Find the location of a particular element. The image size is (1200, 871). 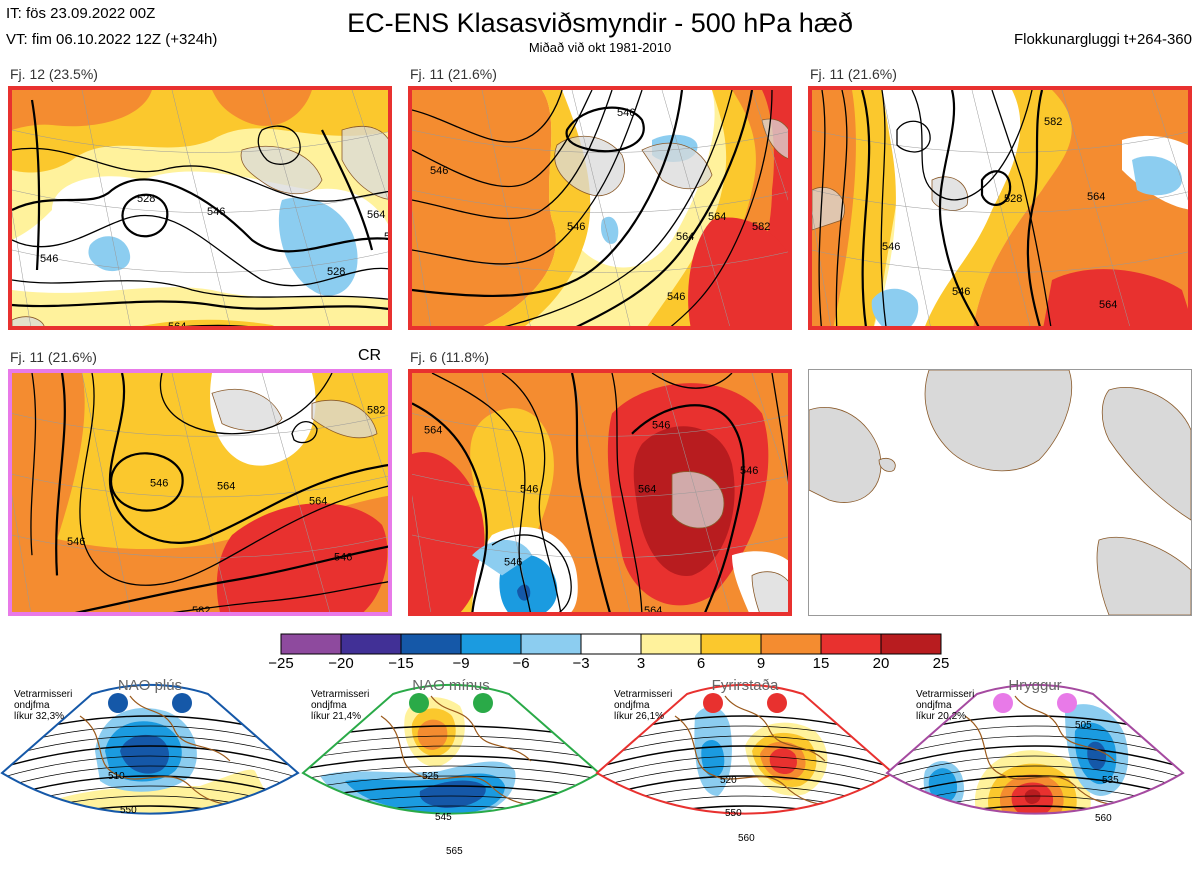

regime-name-nao-plus: NAO plús is located at coordinates (150, 685).